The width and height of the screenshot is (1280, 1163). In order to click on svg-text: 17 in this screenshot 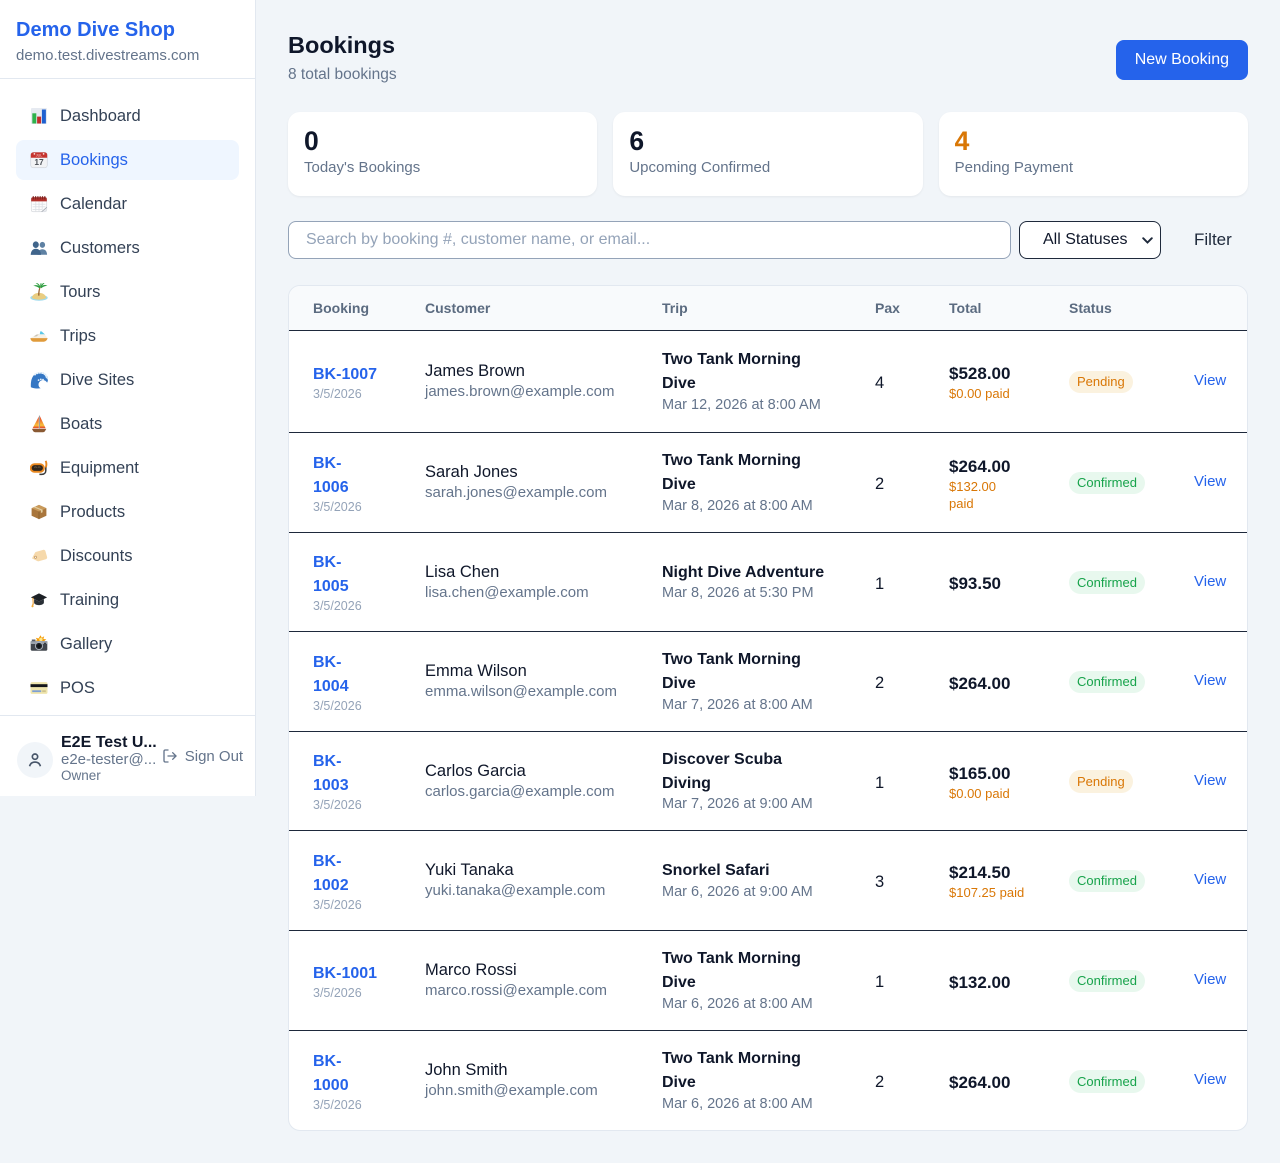, I will do `click(39, 162)`.